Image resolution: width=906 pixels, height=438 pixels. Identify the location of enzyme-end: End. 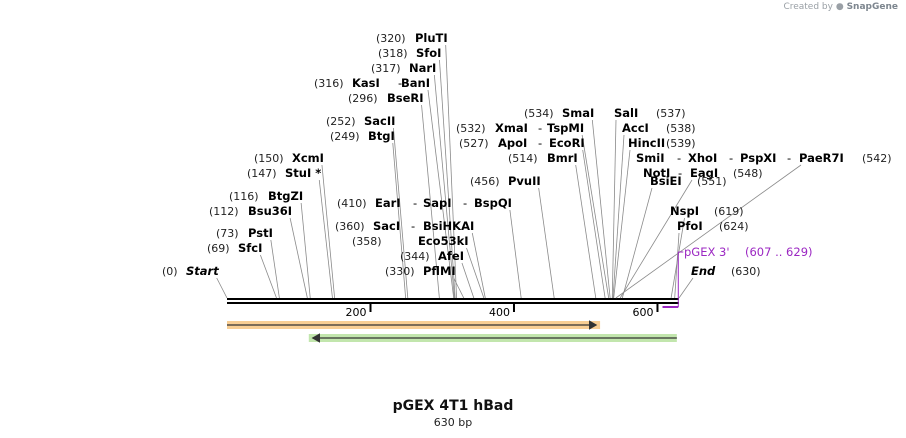
(703, 271).